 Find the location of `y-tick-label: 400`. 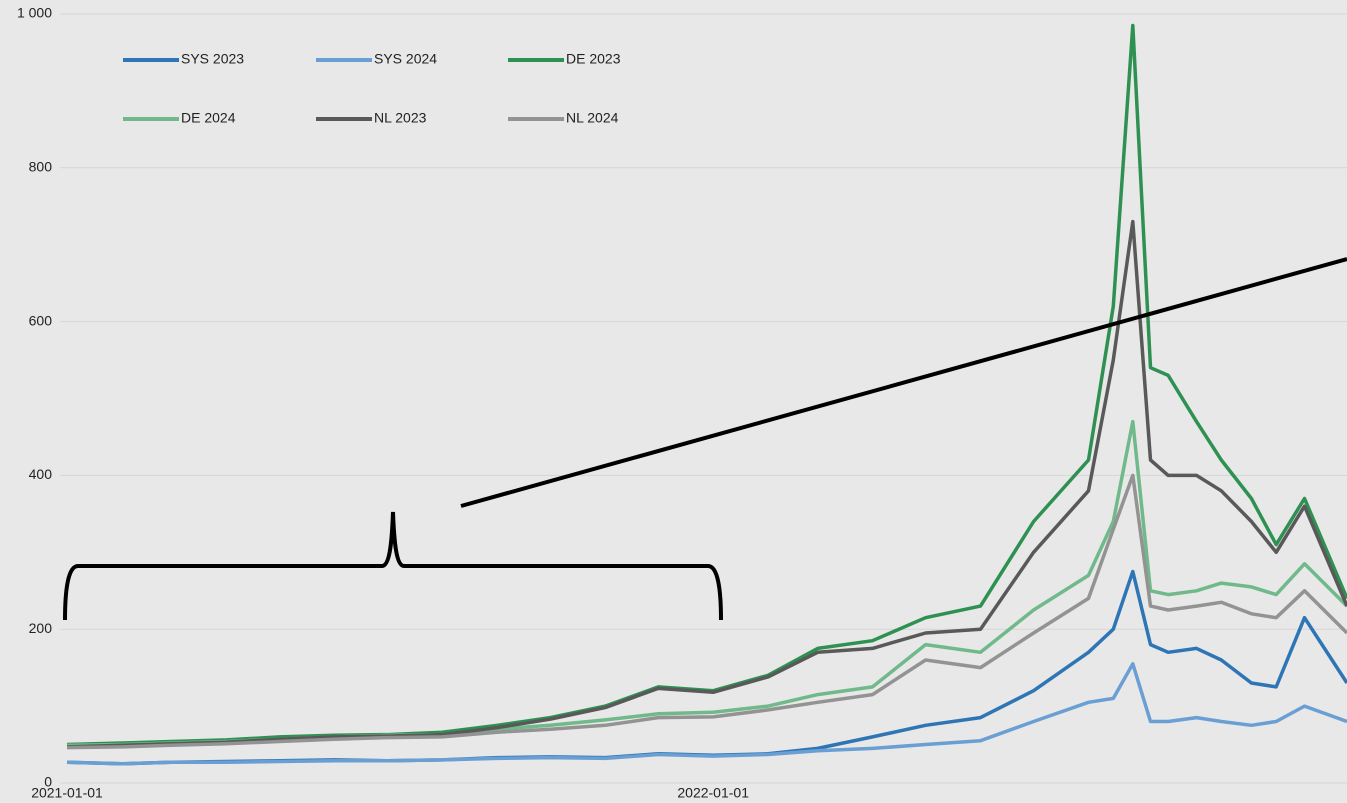

y-tick-label: 400 is located at coordinates (41, 474).